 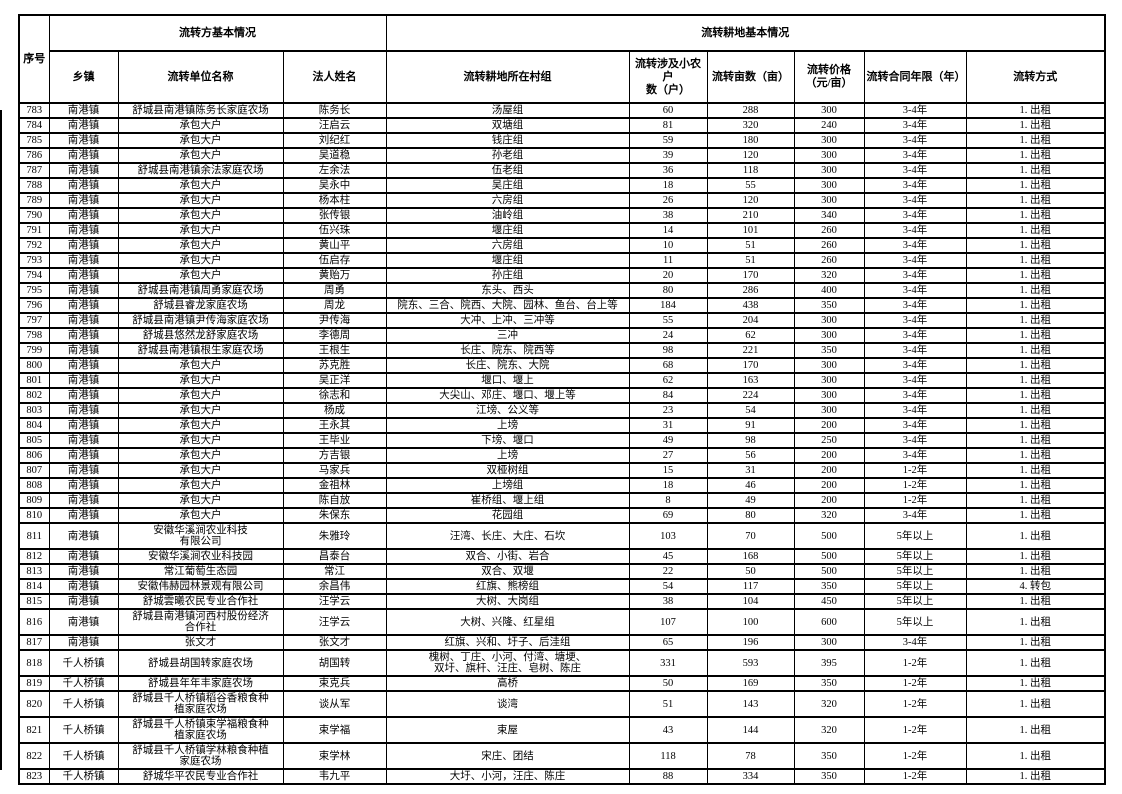 What do you see at coordinates (507, 395) in the screenshot?
I see `cell-village: 大尖山、邓庄、堰口、堰上等` at bounding box center [507, 395].